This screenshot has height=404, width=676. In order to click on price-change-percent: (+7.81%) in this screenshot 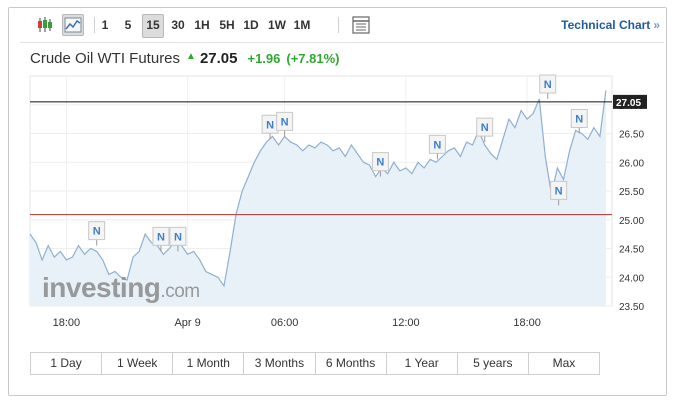, I will do `click(313, 58)`.